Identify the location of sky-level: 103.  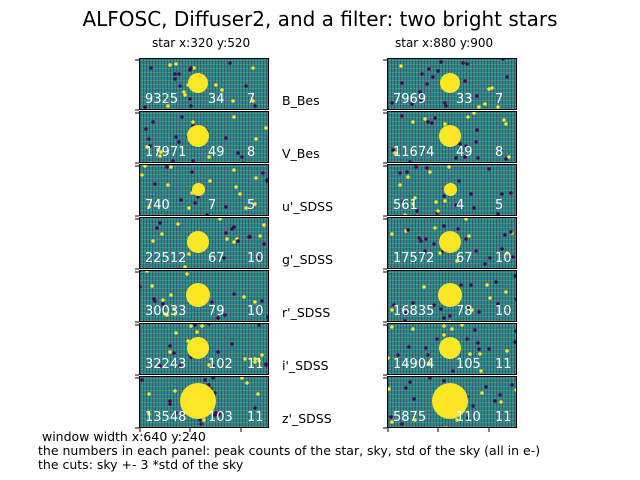
(220, 417).